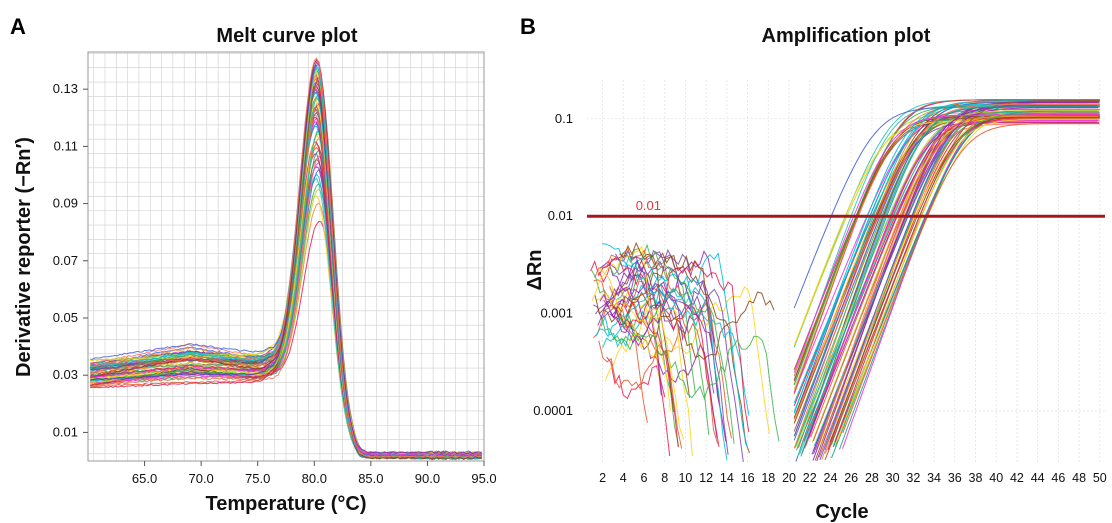 This screenshot has width=1112, height=523. Describe the element at coordinates (623, 478) in the screenshot. I see `amp-x-tick-label: 4` at that location.